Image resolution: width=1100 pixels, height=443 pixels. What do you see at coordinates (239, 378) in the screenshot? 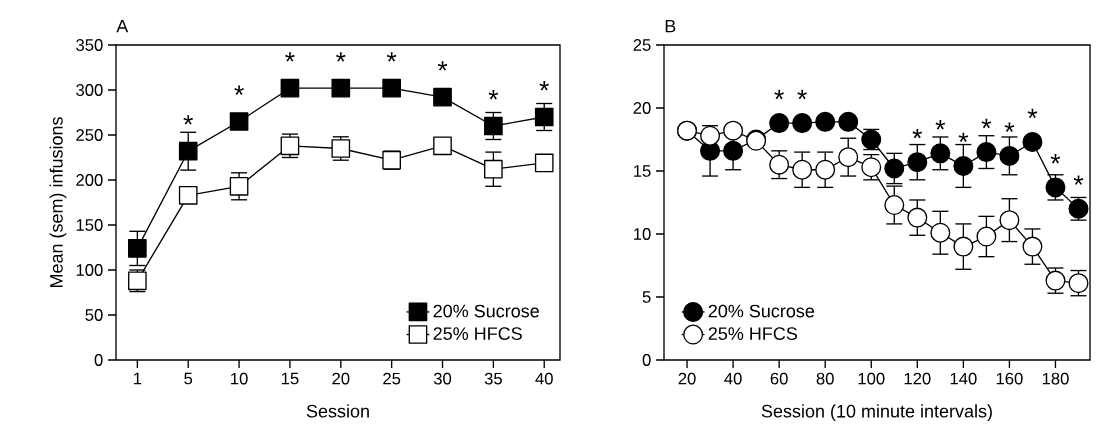
I see `x-tick-label: 10` at bounding box center [239, 378].